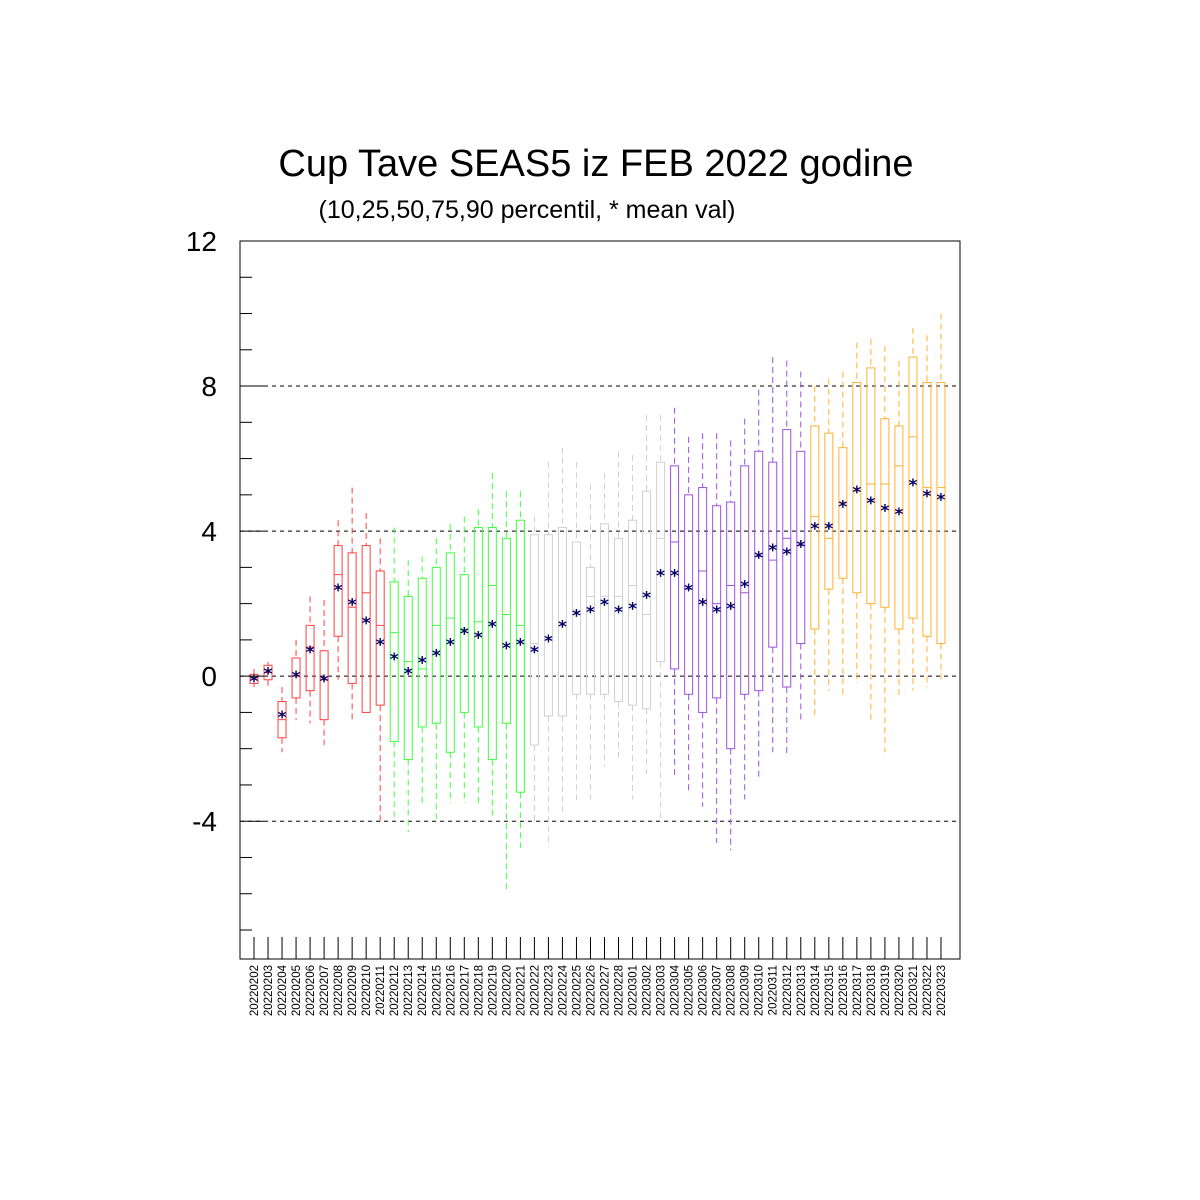  I want to click on x-tick-label: 20220204, so click(283, 990).